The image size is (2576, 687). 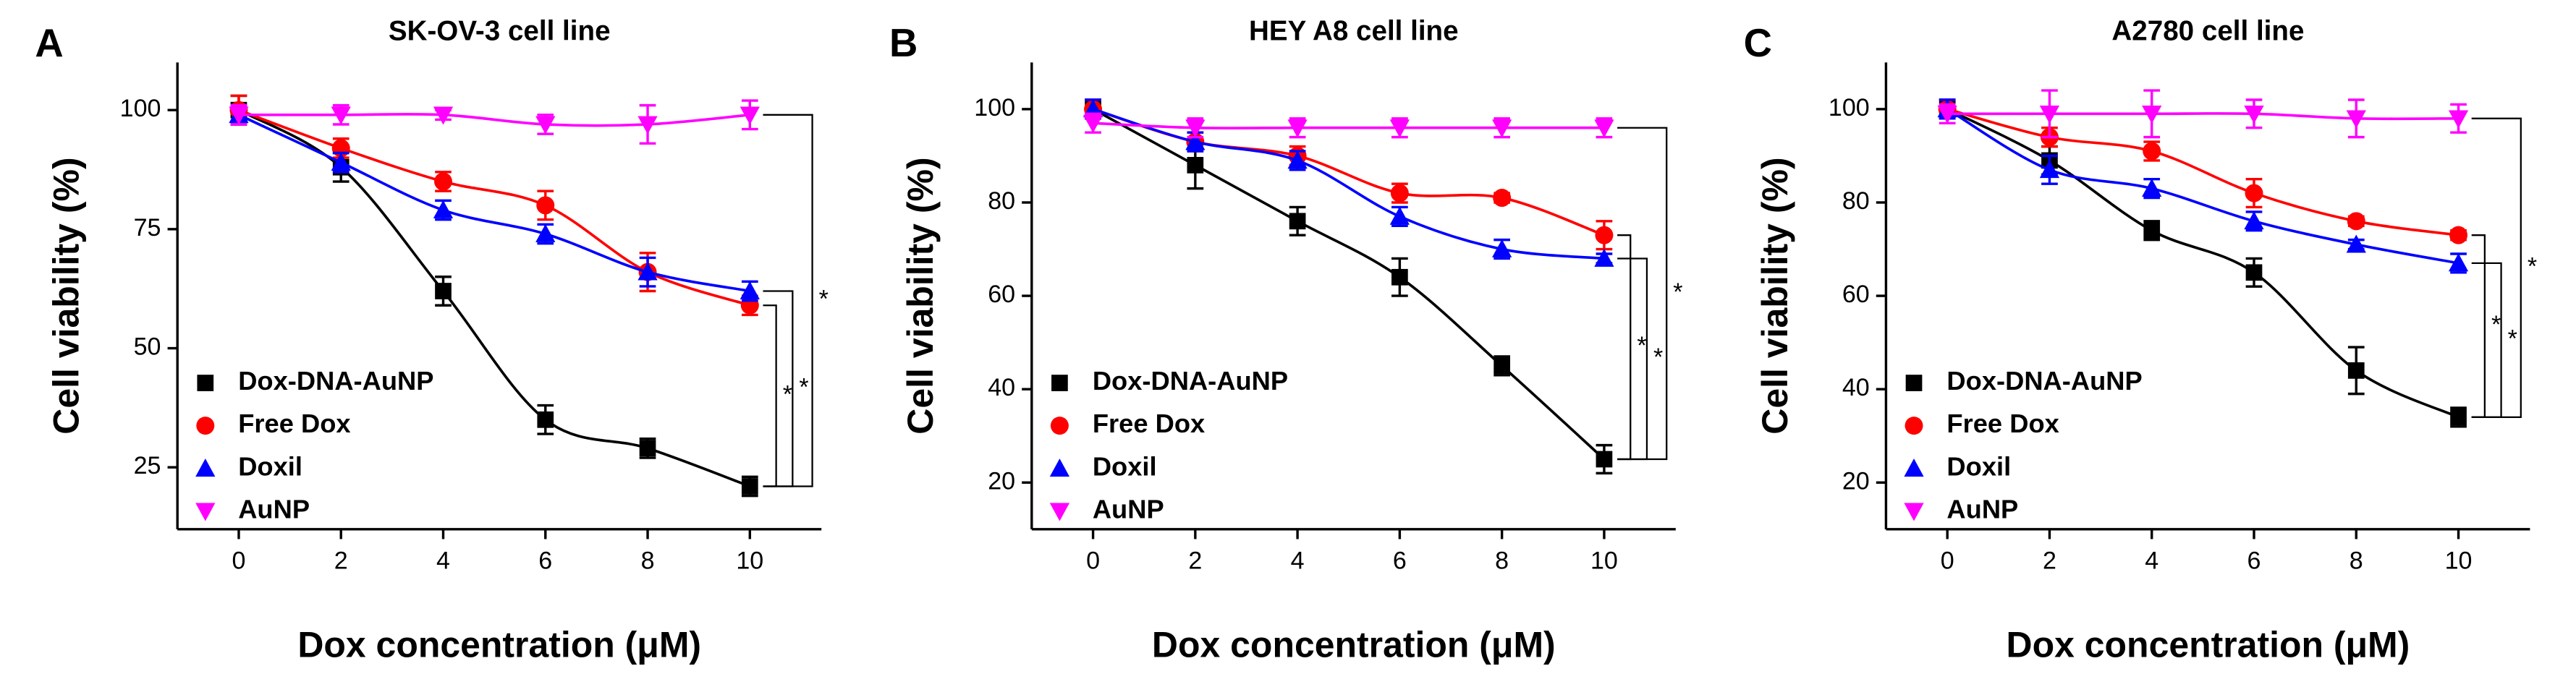 What do you see at coordinates (1195, 560) in the screenshot?
I see `x-tick-label: 2` at bounding box center [1195, 560].